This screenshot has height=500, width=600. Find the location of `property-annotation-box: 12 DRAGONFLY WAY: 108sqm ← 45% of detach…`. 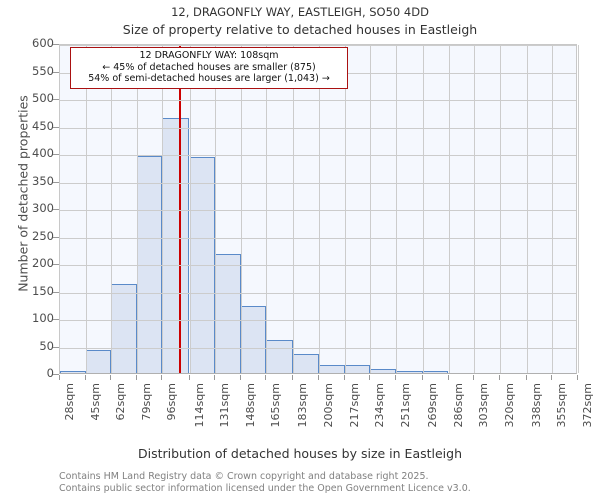

property-annotation-box: 12 DRAGONFLY WAY: 108sqm ← 45% of detach… is located at coordinates (209, 68).